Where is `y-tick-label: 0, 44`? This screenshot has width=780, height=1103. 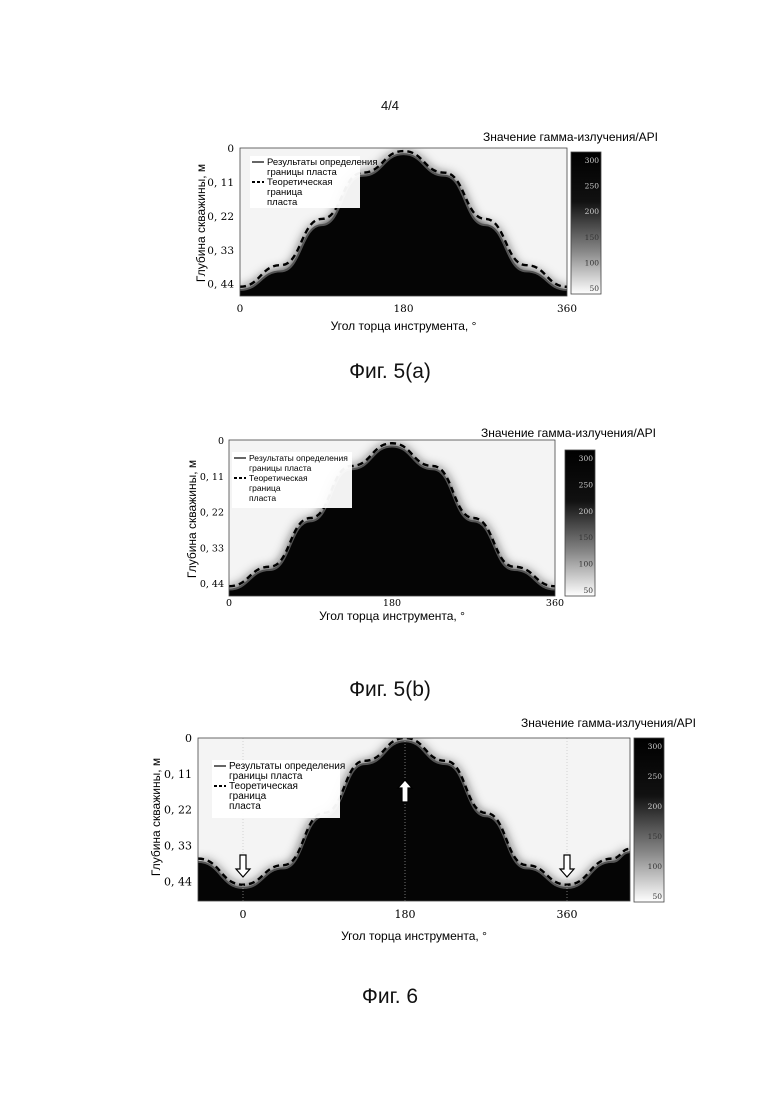
y-tick-label: 0, 44 is located at coordinates (178, 881).